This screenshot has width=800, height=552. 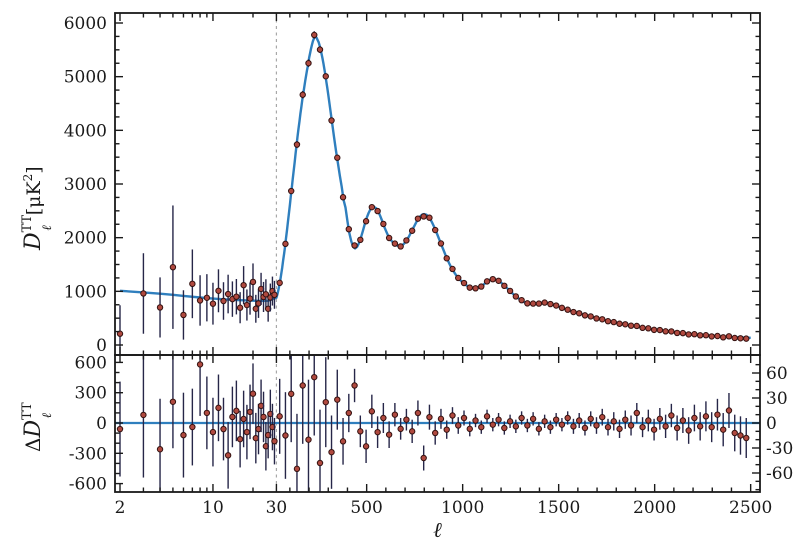 I want to click on y-tick-label-lower-left: -600, so click(x=88, y=485).